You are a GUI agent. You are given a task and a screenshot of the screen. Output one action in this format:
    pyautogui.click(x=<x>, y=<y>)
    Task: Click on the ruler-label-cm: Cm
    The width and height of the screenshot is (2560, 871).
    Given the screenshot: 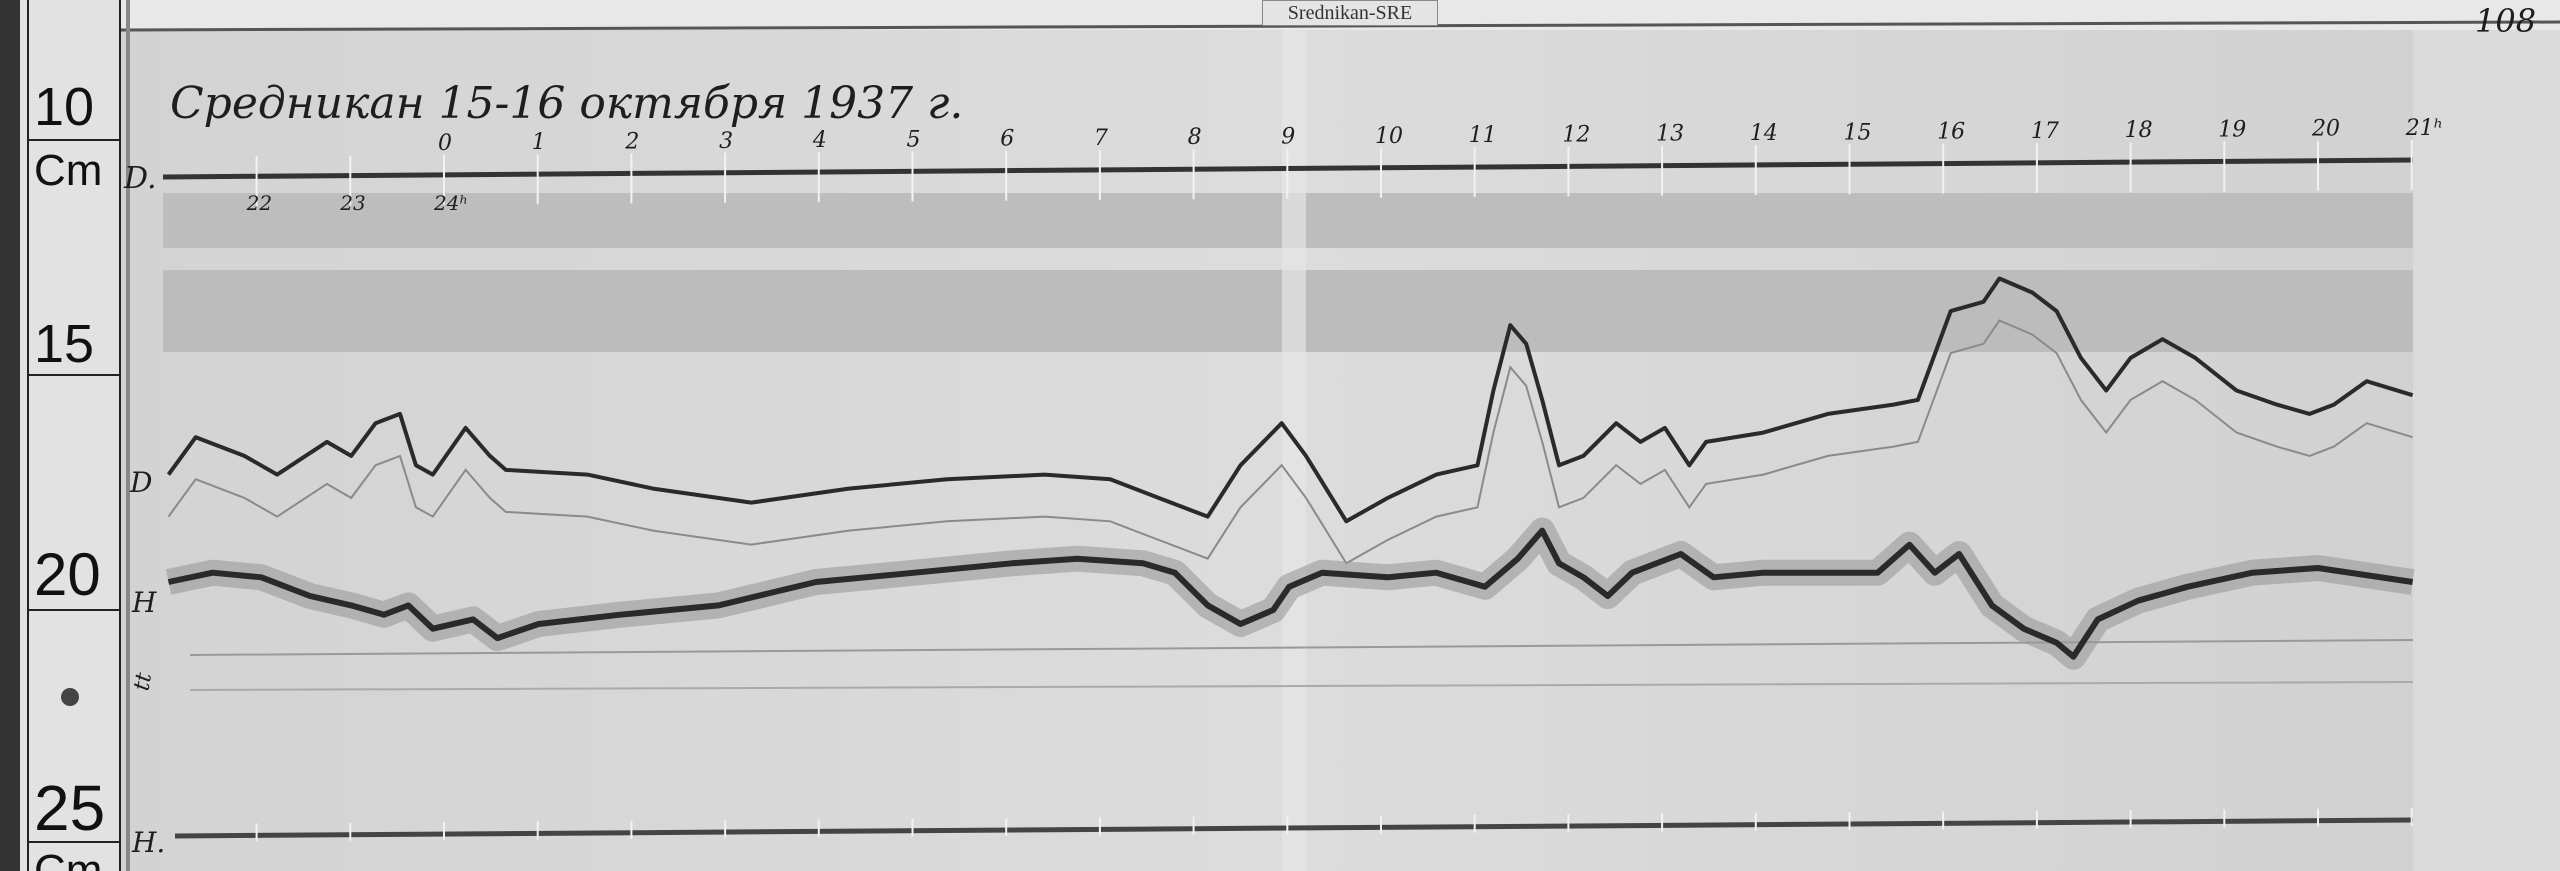 What is the action you would take?
    pyautogui.click(x=68, y=170)
    